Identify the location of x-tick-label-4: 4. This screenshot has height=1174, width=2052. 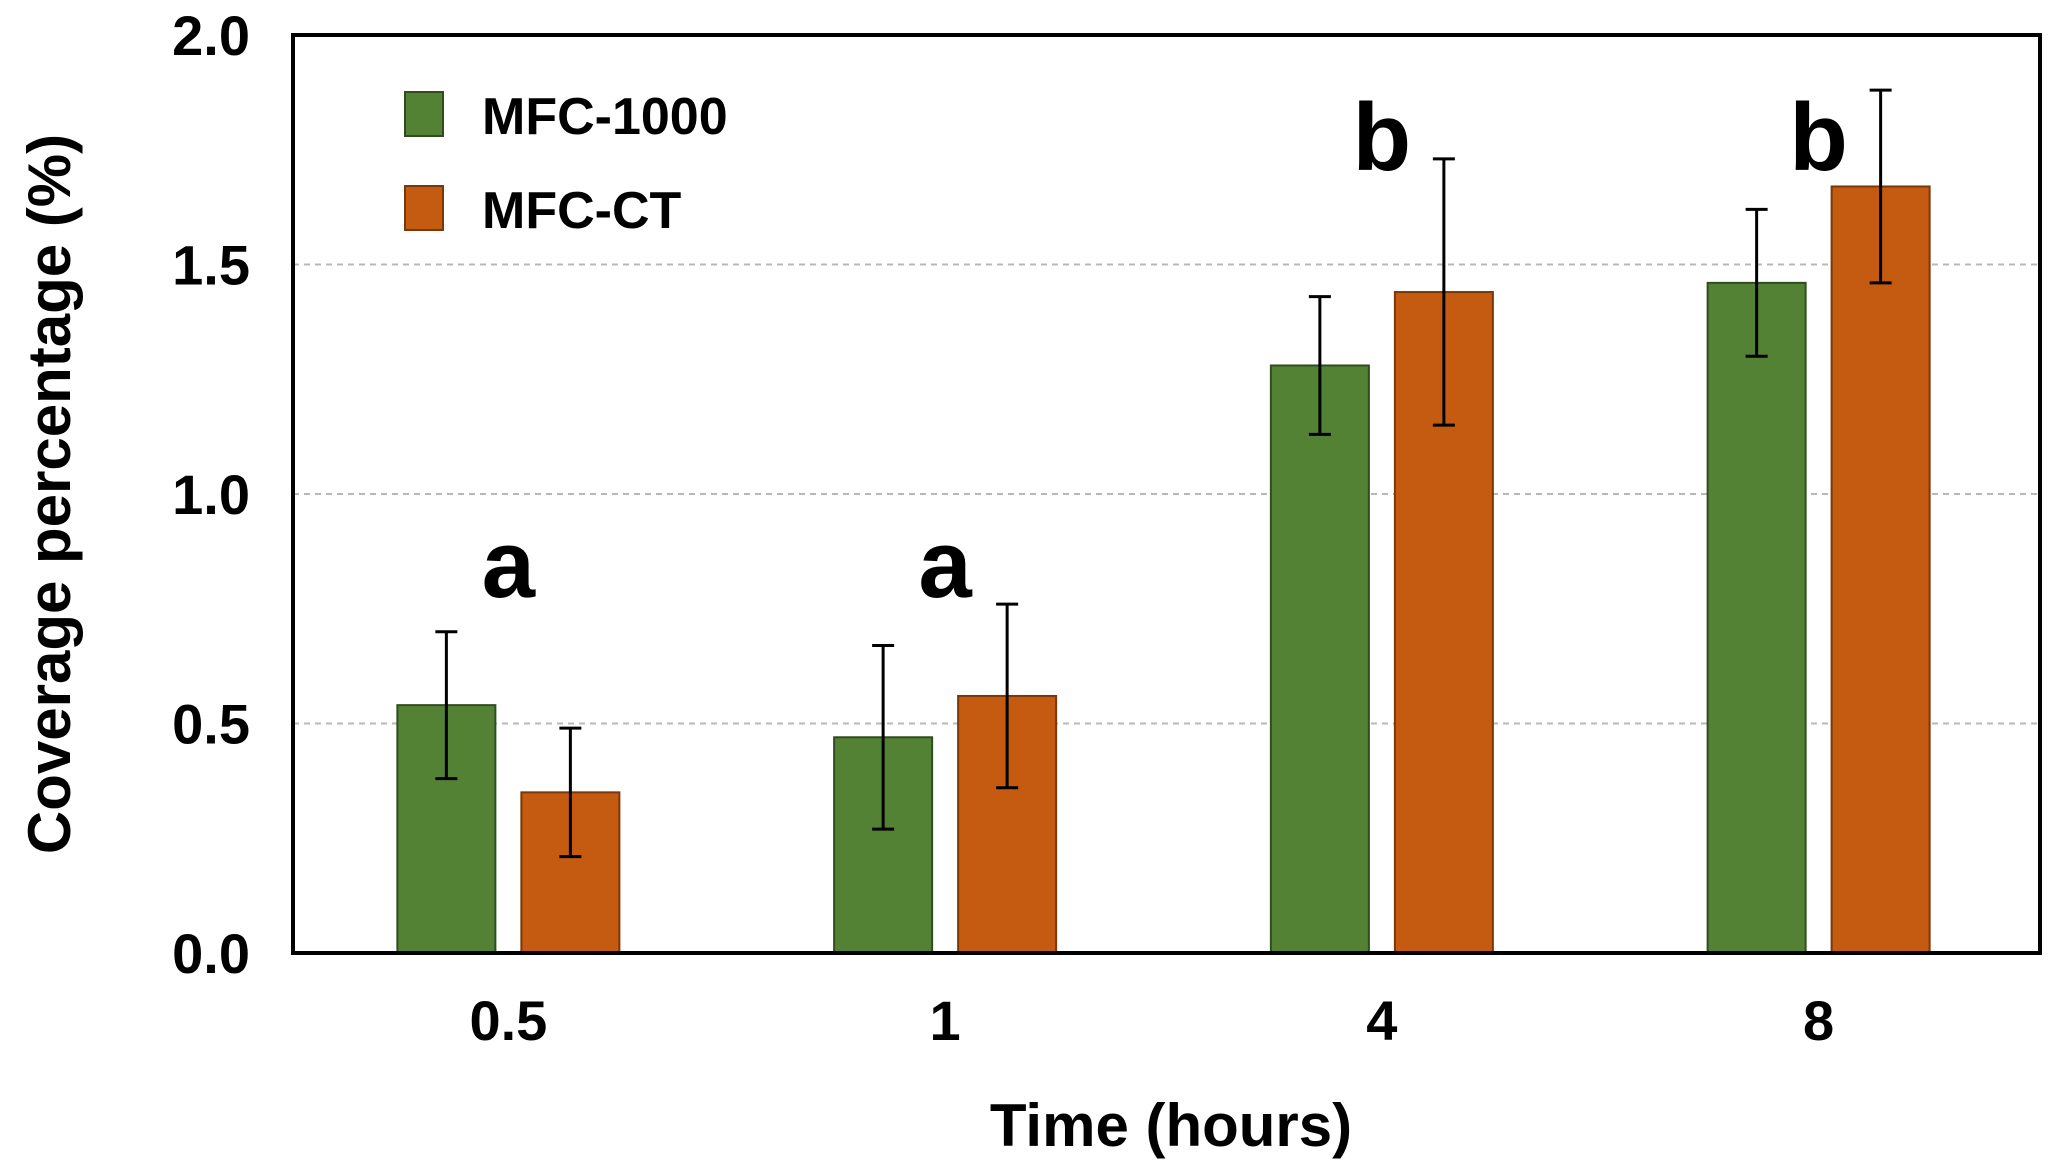
(1381, 1020).